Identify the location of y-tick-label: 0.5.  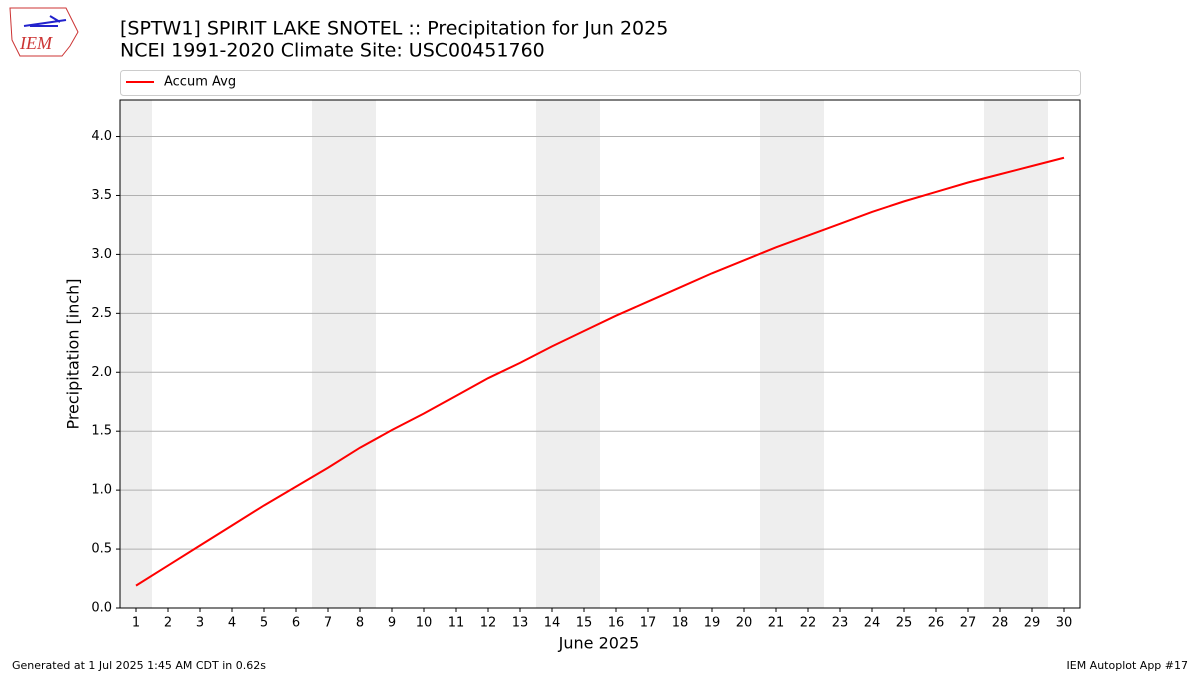
(101, 549).